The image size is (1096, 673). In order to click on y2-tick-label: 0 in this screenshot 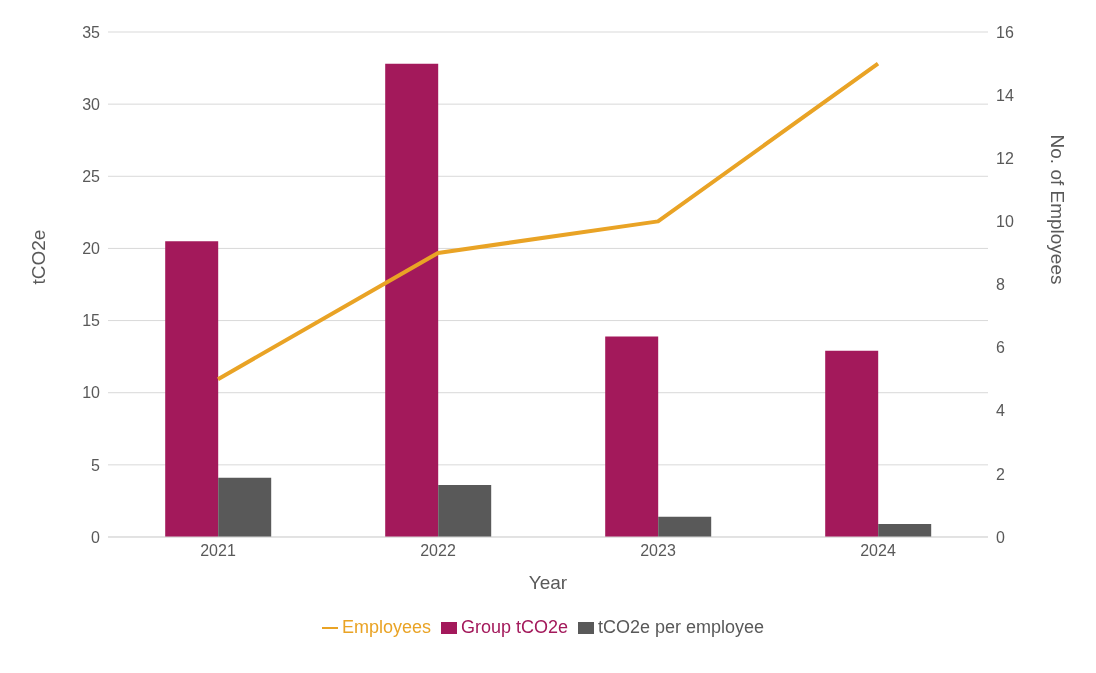, I will do `click(1000, 537)`.